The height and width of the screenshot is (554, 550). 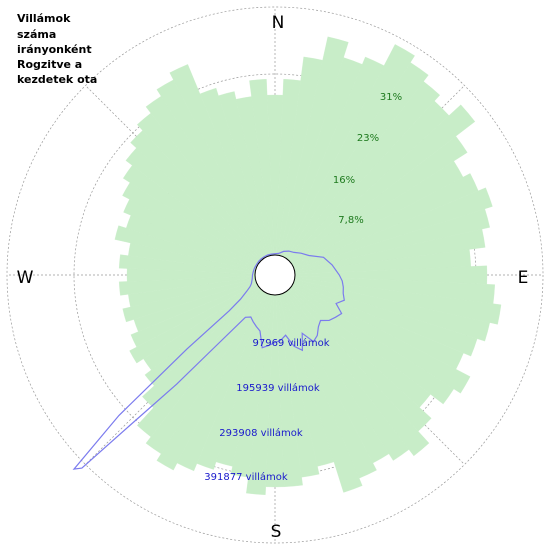 I want to click on percent-ring-label-1: 7,8%, so click(x=350, y=220).